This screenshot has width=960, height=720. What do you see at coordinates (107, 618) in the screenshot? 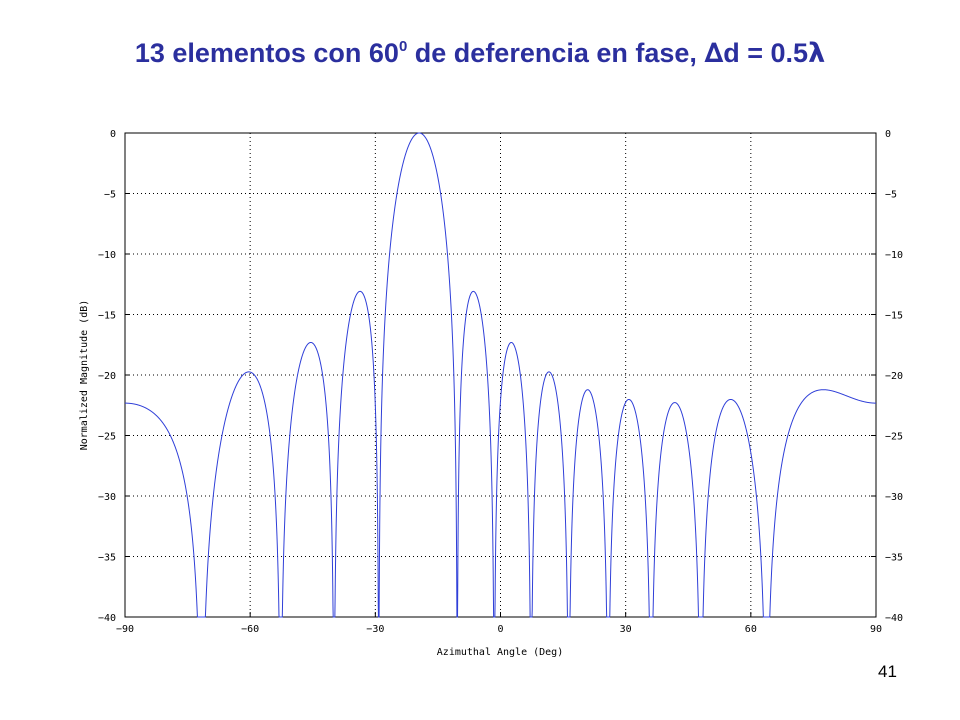
I see `y-tick-label-left: −40` at bounding box center [107, 618].